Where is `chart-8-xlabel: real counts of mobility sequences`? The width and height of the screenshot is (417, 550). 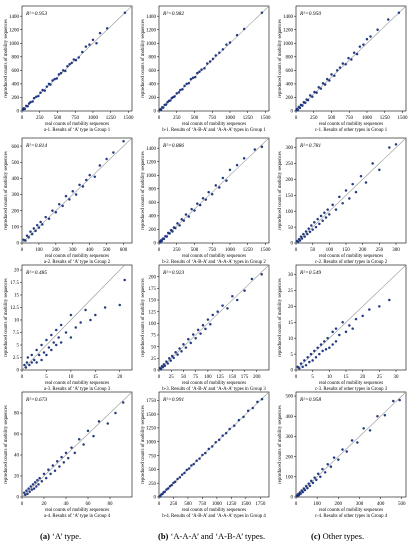 chart-8-xlabel: real counts of mobility sequences is located at coordinates (214, 383).